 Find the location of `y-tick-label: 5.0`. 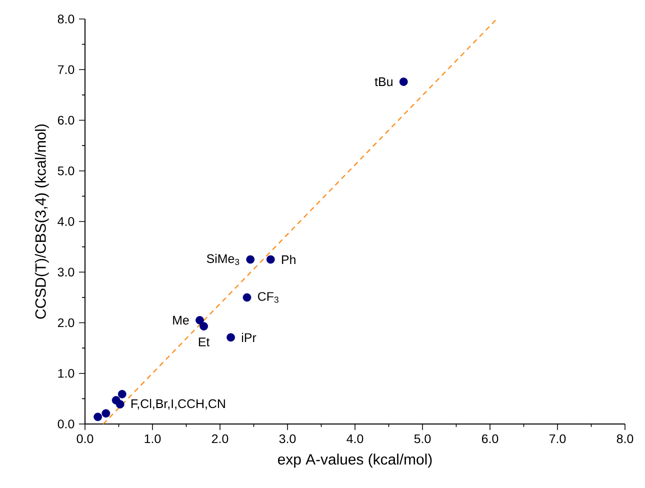

y-tick-label: 5.0 is located at coordinates (66, 171).